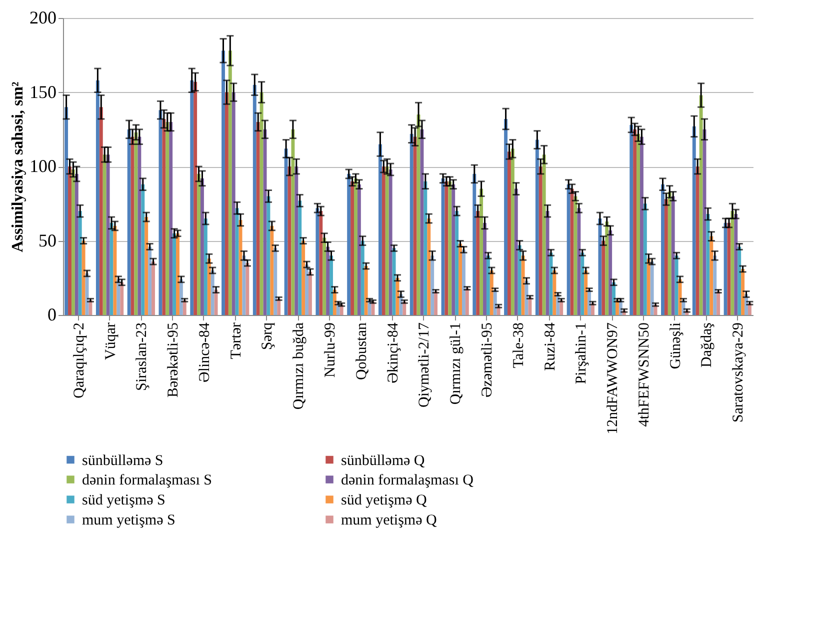  What do you see at coordinates (330, 350) in the screenshot?
I see `x-tick-label: Nurlu-99` at bounding box center [330, 350].